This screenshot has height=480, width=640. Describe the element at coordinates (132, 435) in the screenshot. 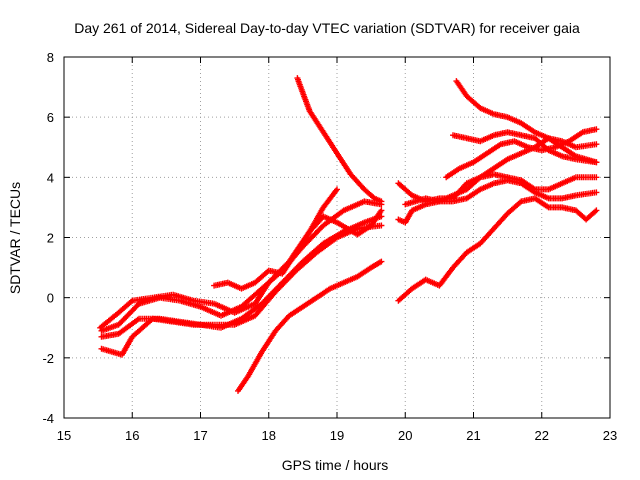

I see `x-tick-label: 16` at that location.